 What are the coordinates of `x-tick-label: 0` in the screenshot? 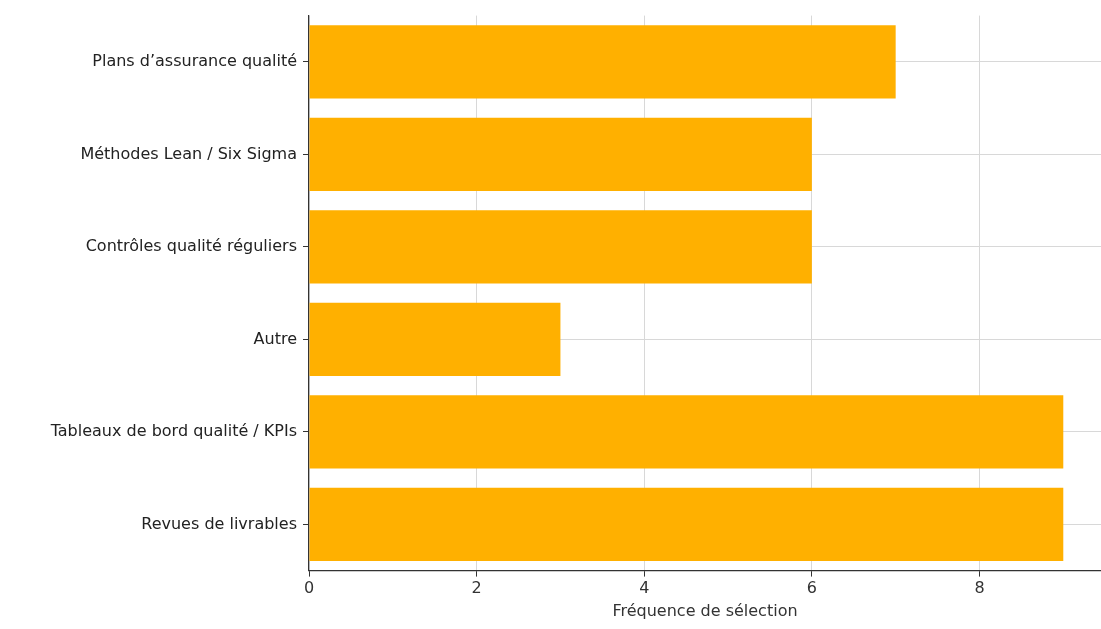 It's located at (309, 588).